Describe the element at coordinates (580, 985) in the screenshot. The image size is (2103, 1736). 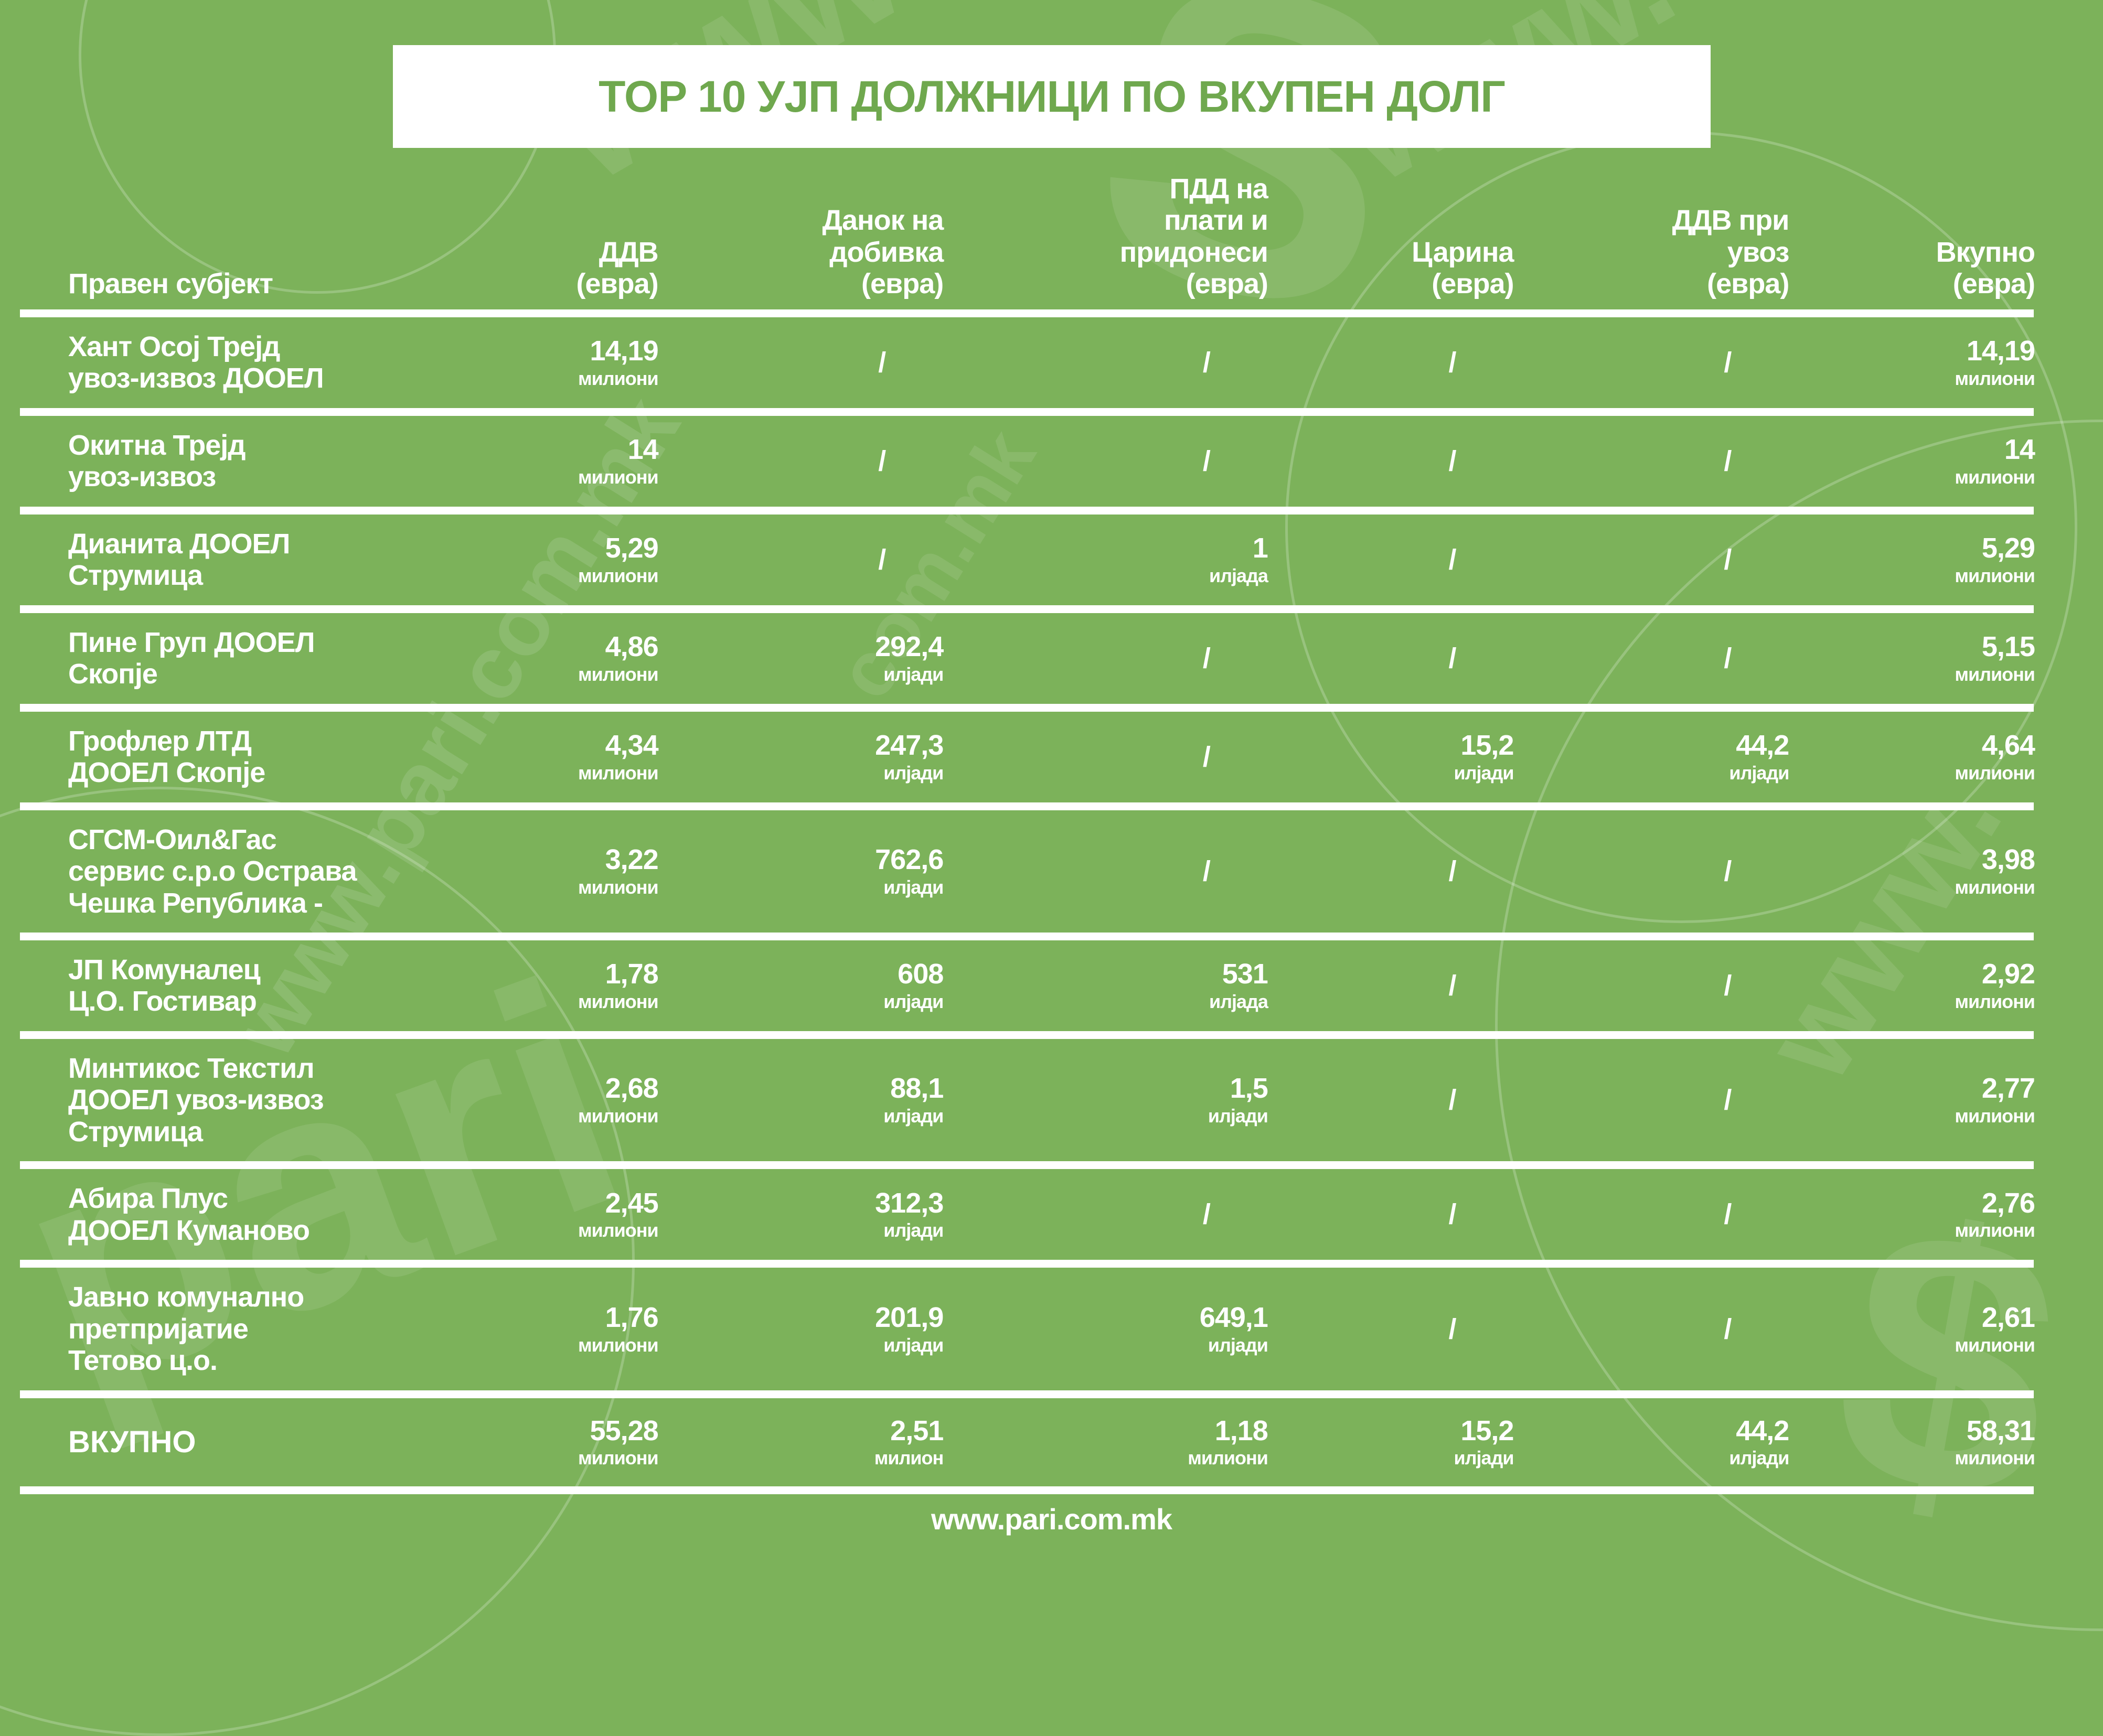
I see `value-cell-ddv: 1,78 милиони` at that location.